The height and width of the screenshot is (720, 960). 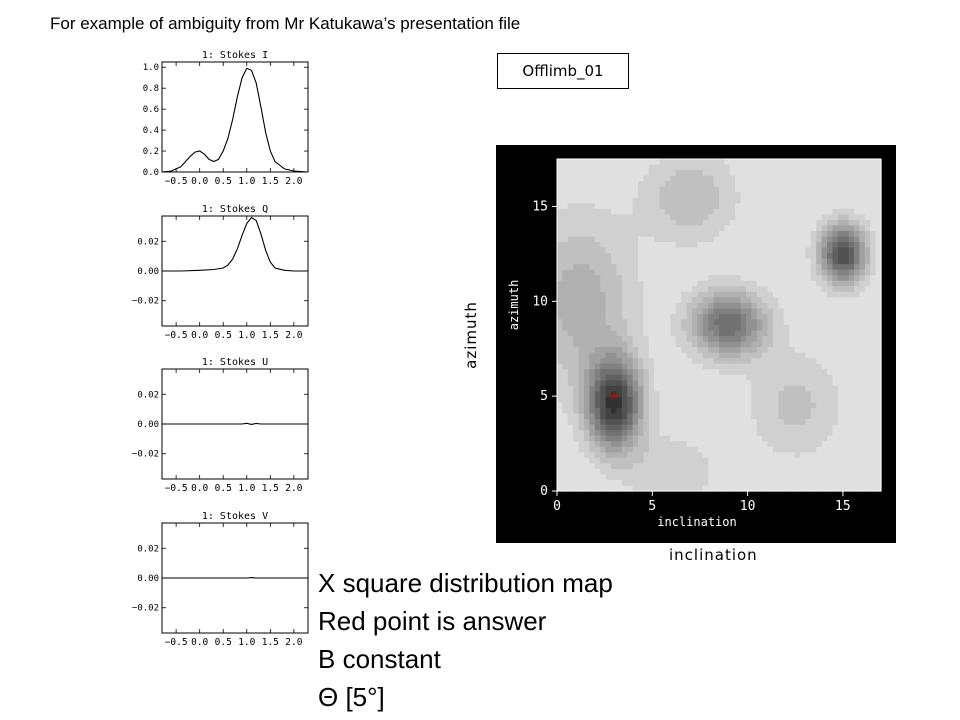 What do you see at coordinates (148, 579) in the screenshot?
I see `y-tick-label: 0.00` at bounding box center [148, 579].